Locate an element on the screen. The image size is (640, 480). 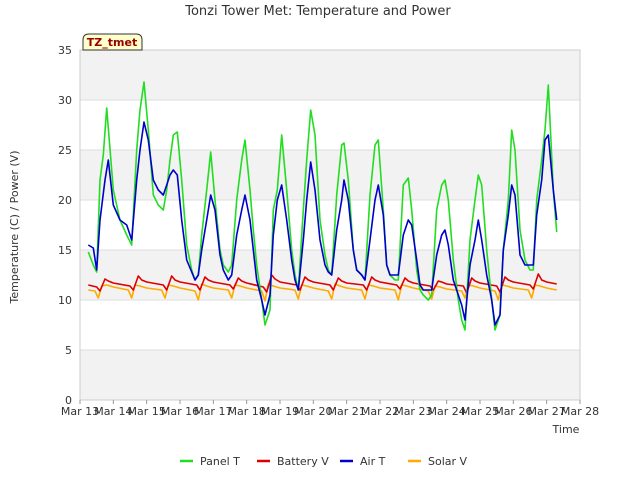
legend-label-battery-v: Battery V is located at coordinates (303, 461).